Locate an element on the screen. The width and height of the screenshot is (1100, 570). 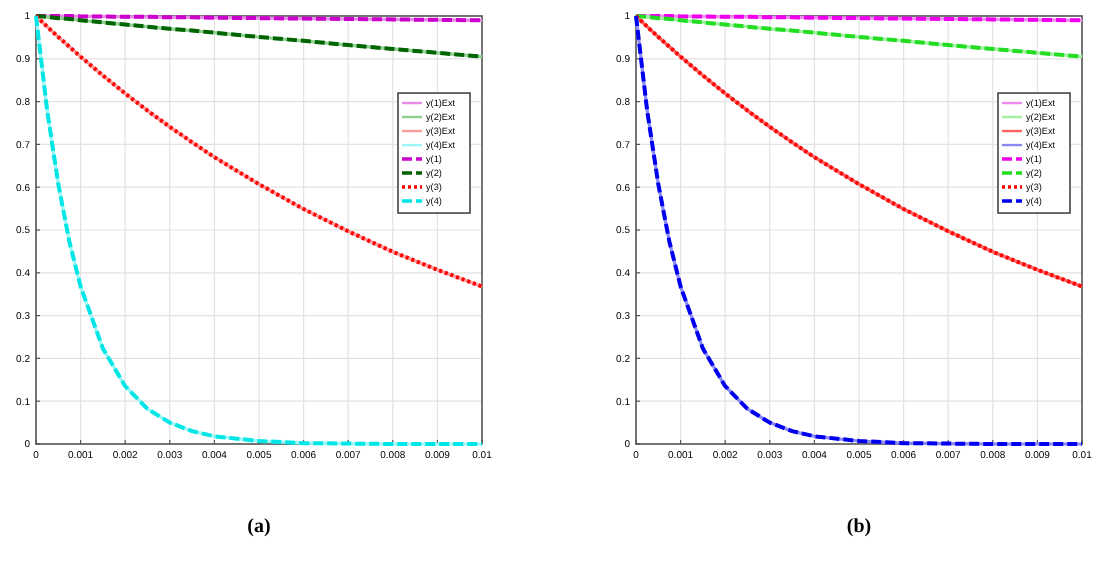
text: (a) is located at coordinates (259, 527).